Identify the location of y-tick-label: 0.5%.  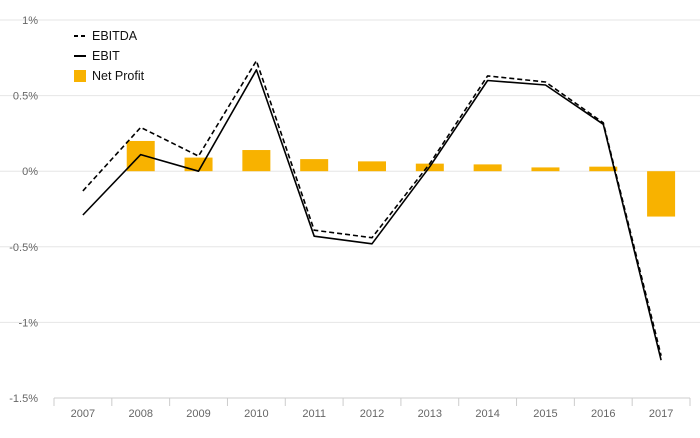
(25, 97).